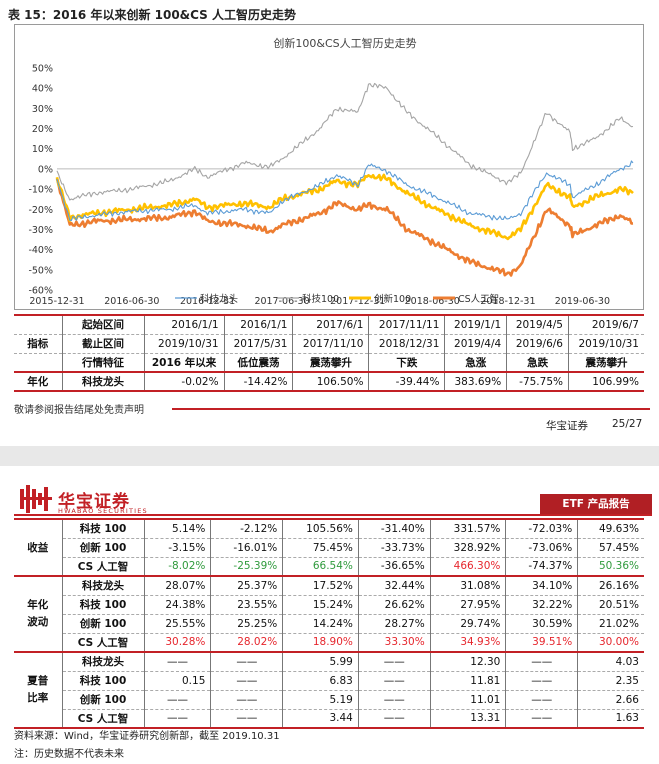  I want to click on cell-max: 28.02%, so click(247, 643).